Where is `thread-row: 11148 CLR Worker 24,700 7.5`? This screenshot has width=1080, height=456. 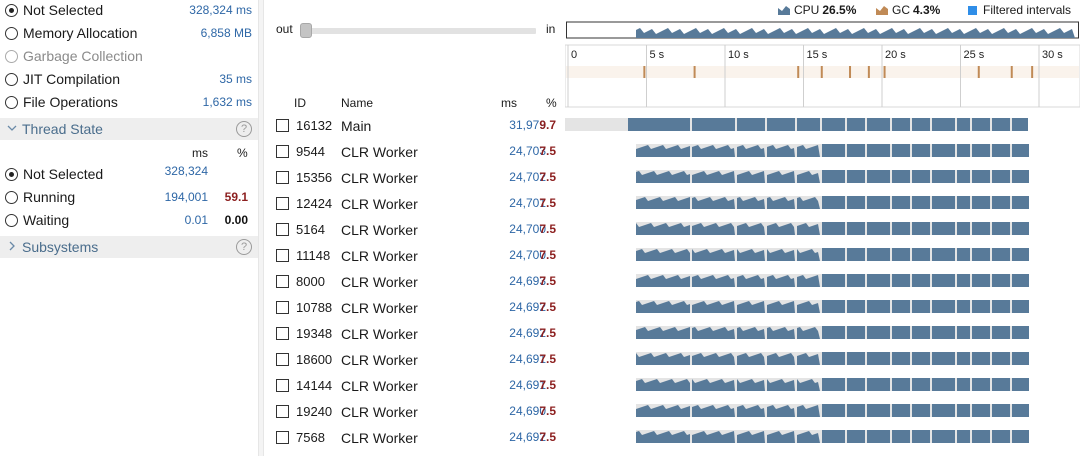 thread-row: 11148 CLR Worker 24,700 7.5 is located at coordinates (672, 256).